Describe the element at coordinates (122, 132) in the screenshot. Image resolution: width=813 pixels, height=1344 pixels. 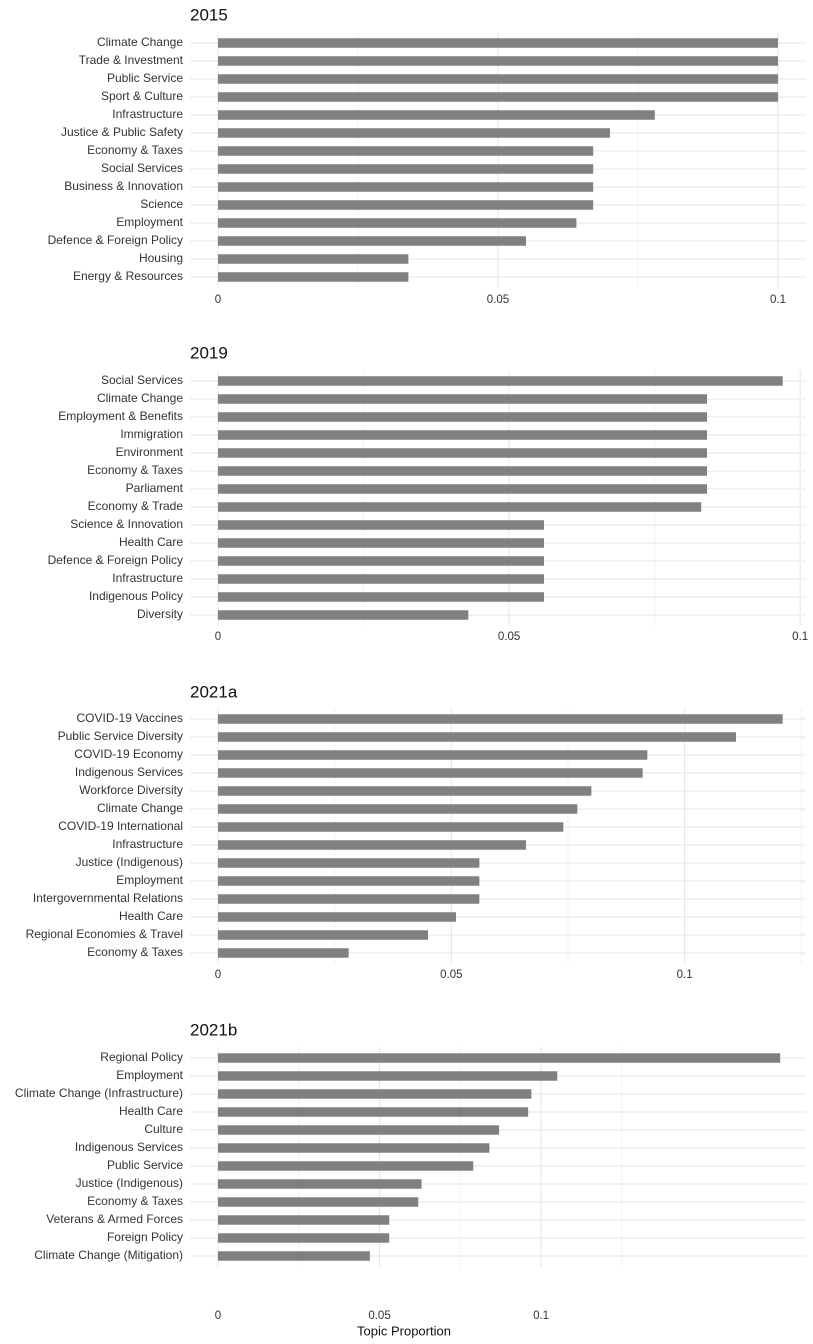
I see `category-label: Justice & Public Safety` at that location.